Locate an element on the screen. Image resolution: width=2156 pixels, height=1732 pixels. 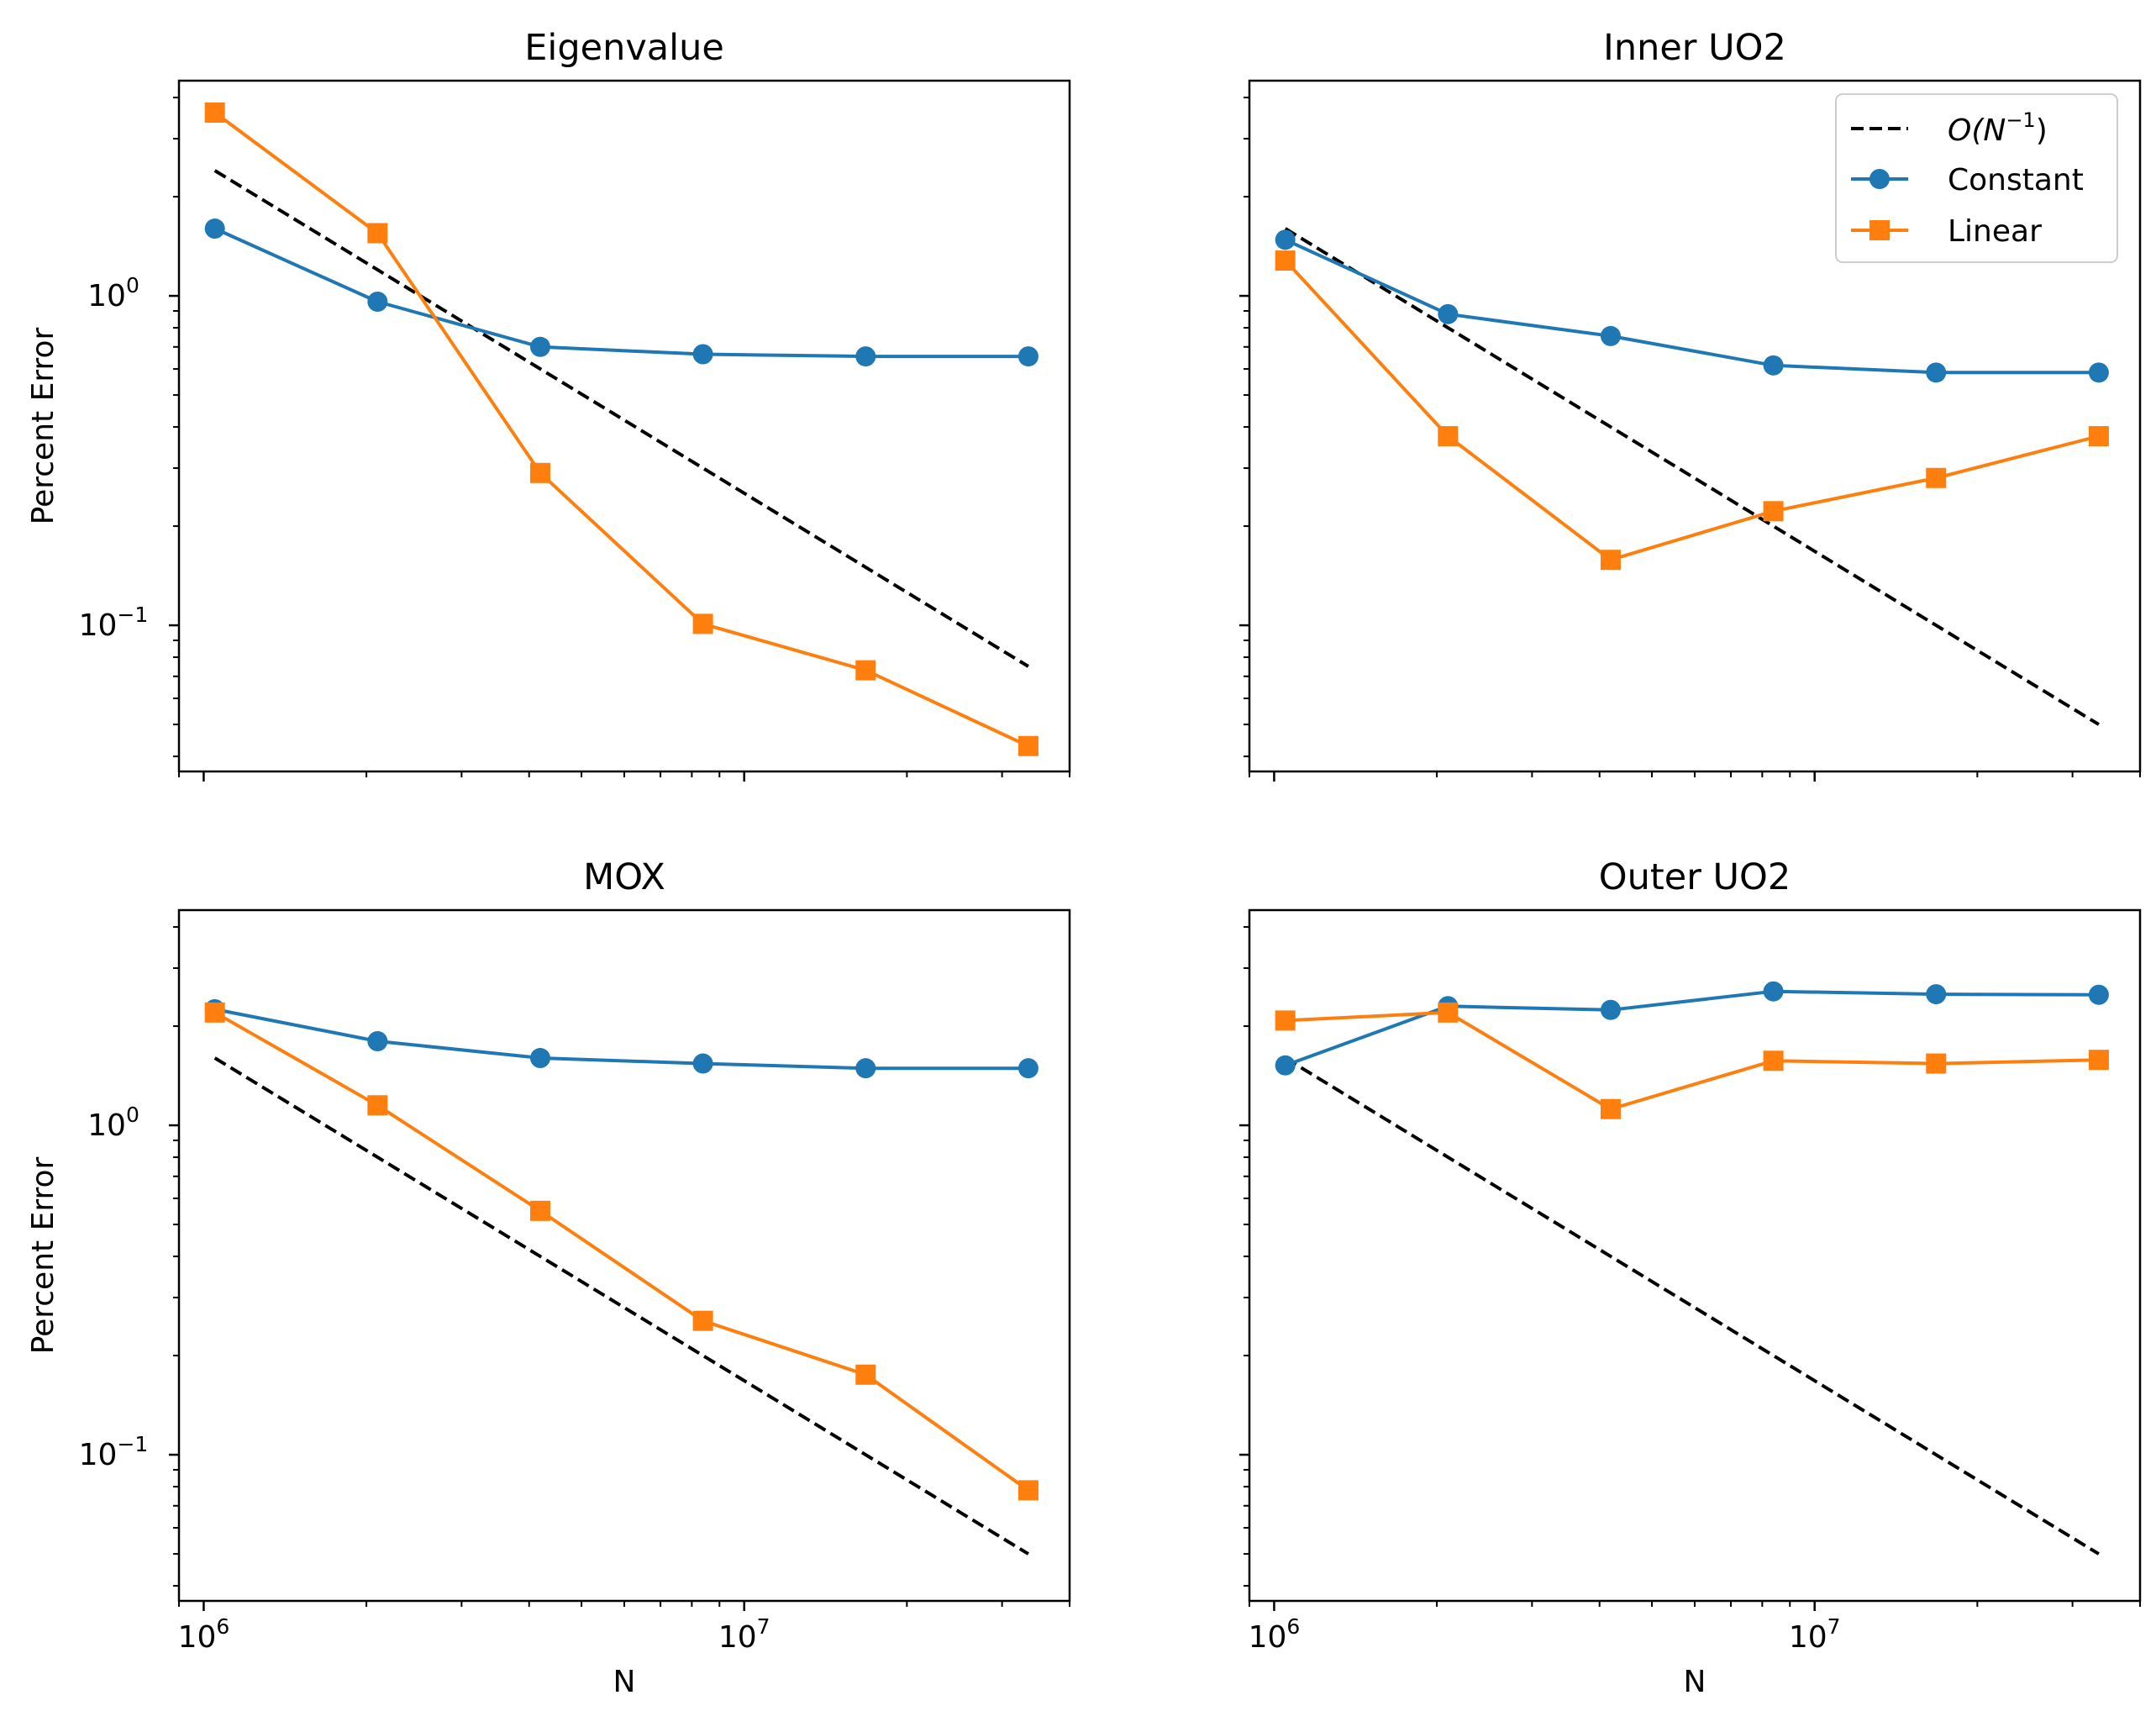
legend-linear-marker is located at coordinates (1879, 230).